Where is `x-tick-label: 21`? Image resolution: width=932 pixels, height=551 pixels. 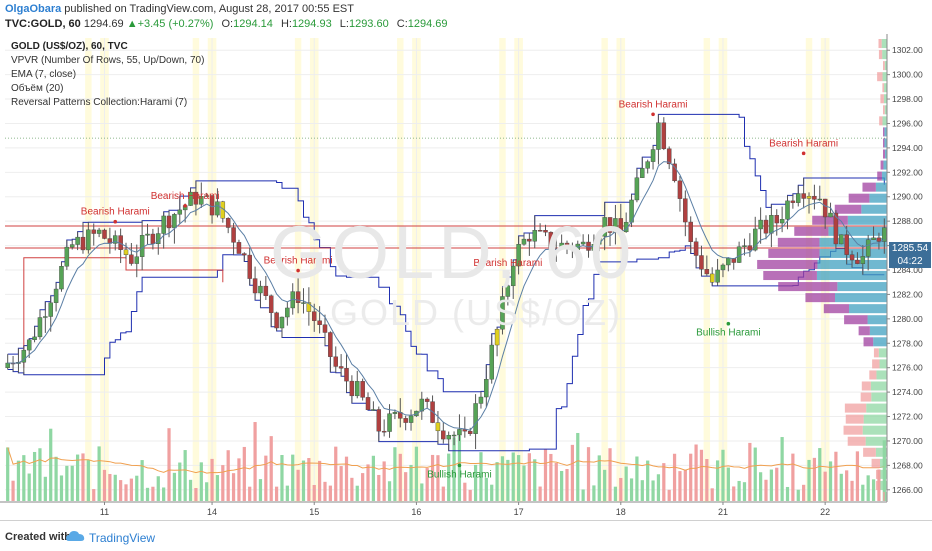 x-tick-label: 21 is located at coordinates (723, 512).